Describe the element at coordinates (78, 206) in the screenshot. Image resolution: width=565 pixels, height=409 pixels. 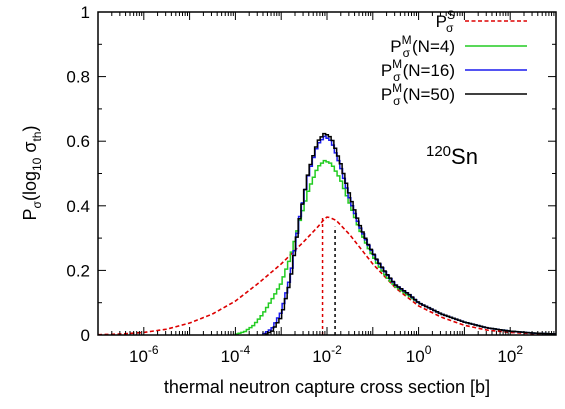
I see `y-tick-label: 0.4` at that location.